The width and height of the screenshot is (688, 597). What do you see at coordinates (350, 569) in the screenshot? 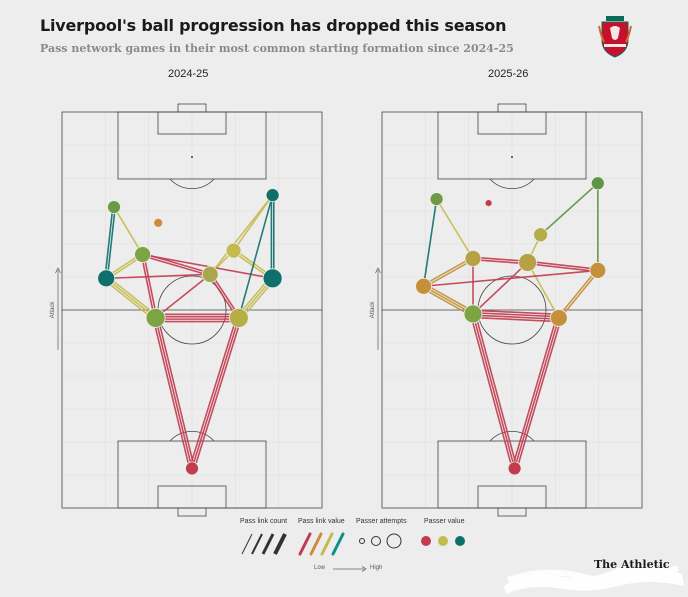
I see `legend-scale-arrow-icon` at bounding box center [350, 569].